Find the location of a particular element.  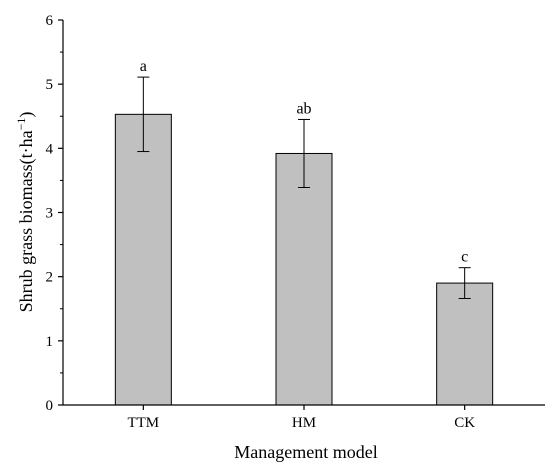

x-tick-label-hm: HM is located at coordinates (304, 423).